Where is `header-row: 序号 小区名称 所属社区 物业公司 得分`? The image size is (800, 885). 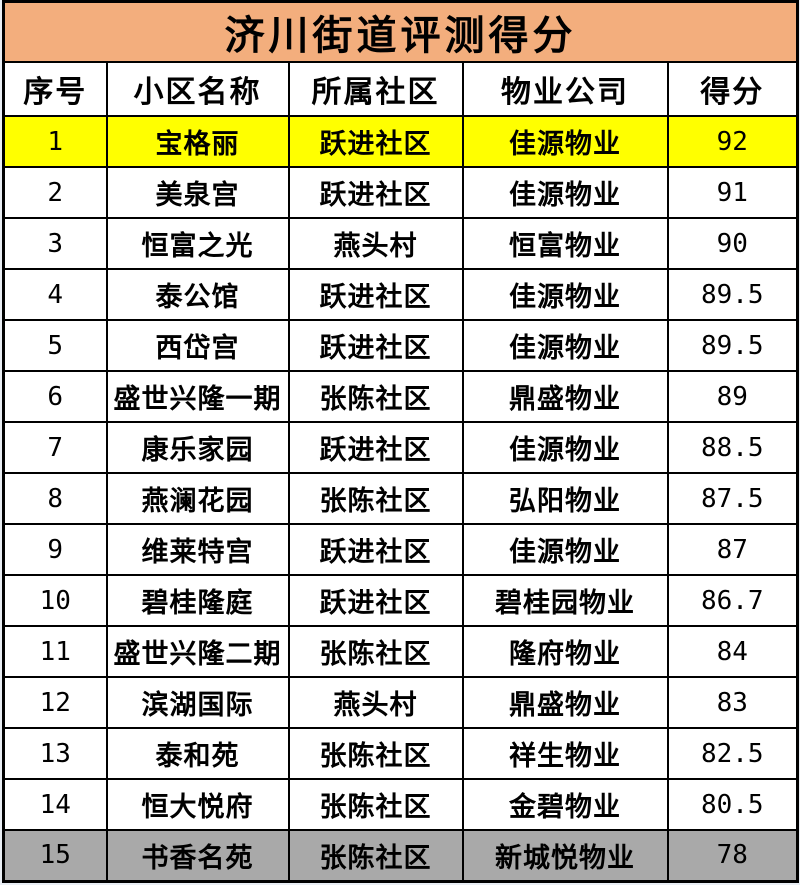 header-row: 序号 小区名称 所属社区 物业公司 得分 is located at coordinates (400, 89).